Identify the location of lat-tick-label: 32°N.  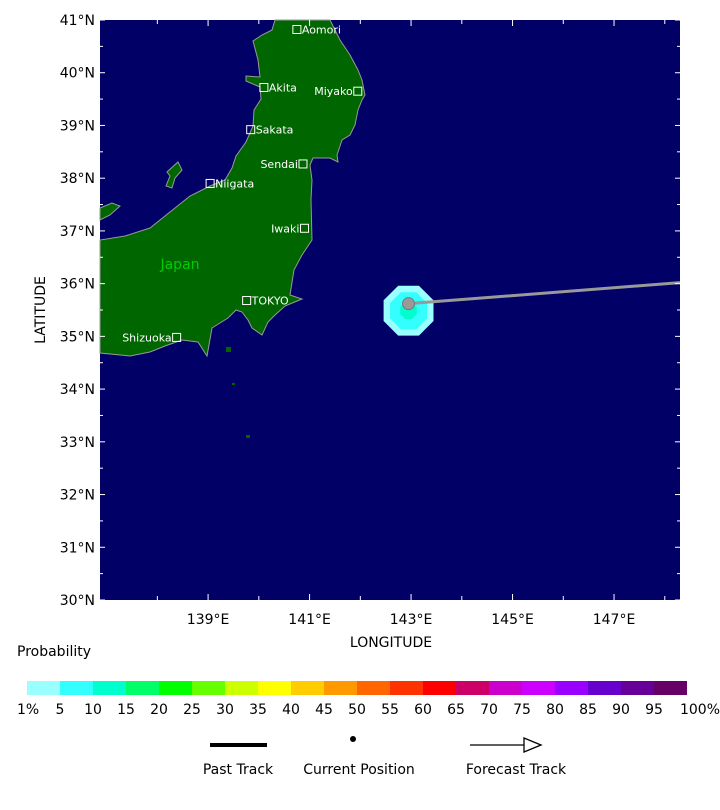
(77, 496).